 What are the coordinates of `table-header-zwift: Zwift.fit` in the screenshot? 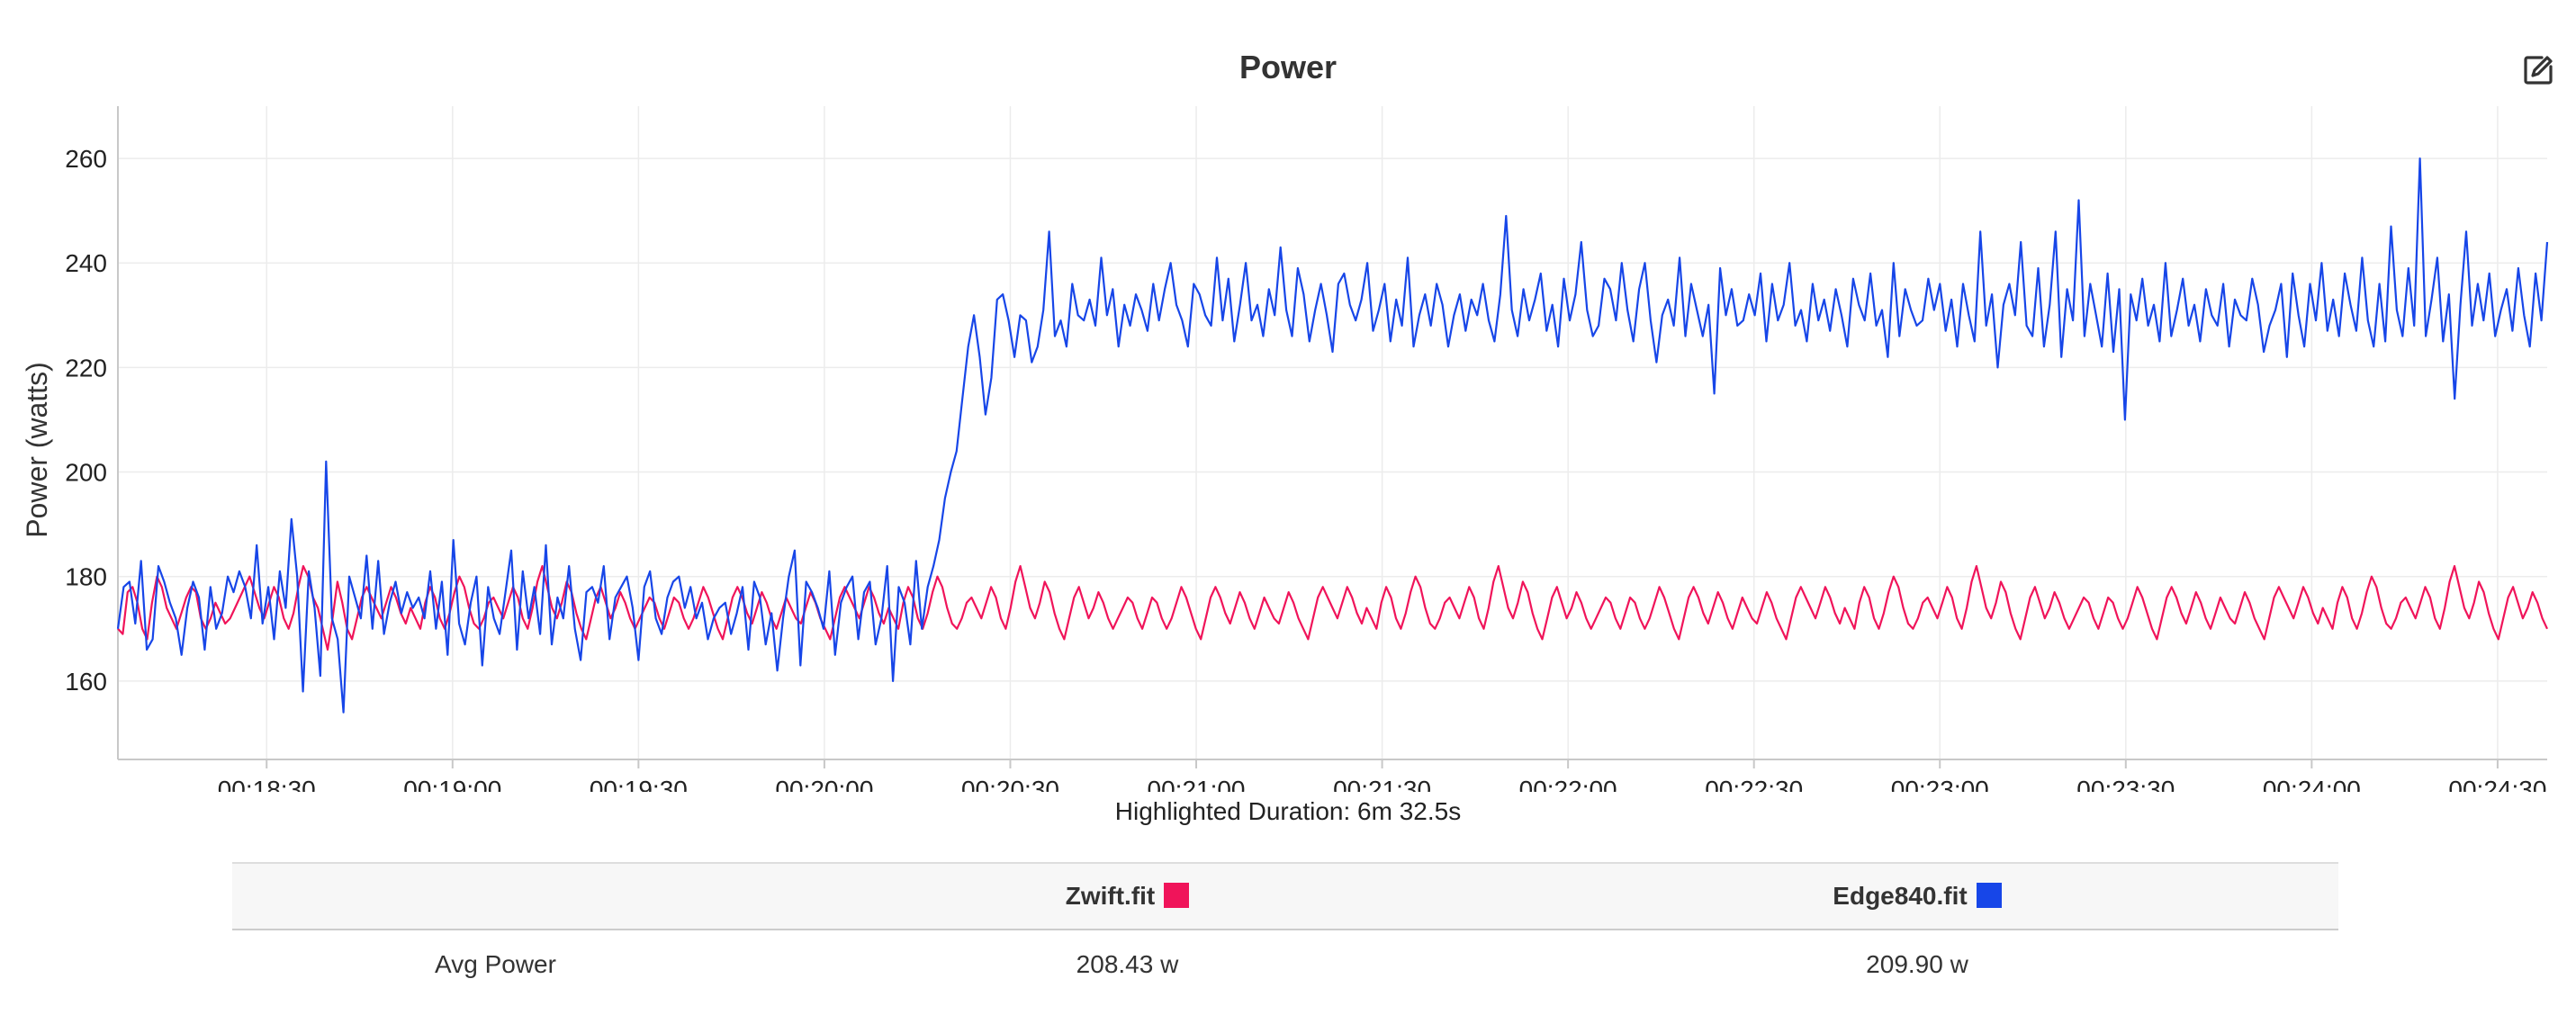 It's located at (1127, 896).